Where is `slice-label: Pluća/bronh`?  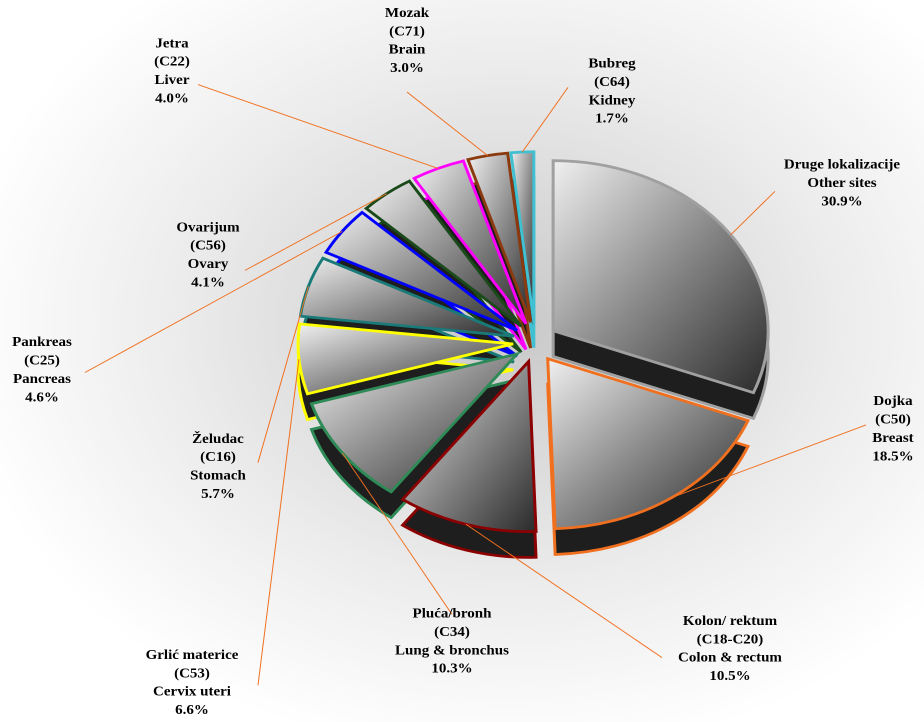 slice-label: Pluća/bronh is located at coordinates (452, 613).